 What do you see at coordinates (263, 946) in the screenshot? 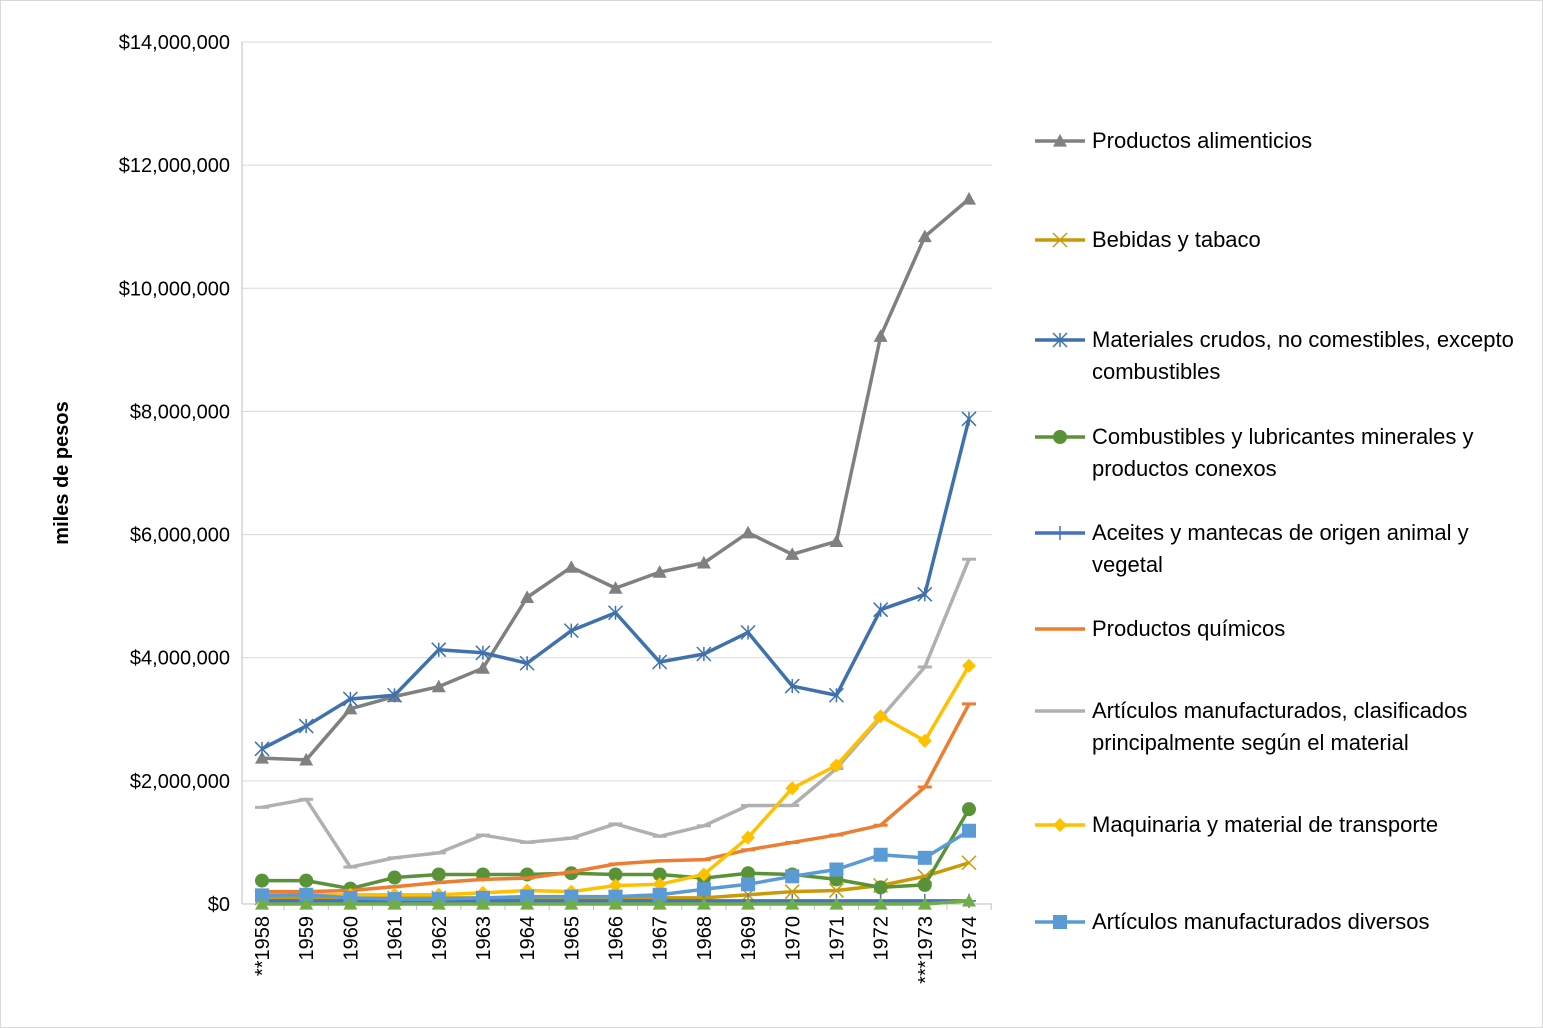
I see `x-tick-label: **1958` at bounding box center [263, 946].